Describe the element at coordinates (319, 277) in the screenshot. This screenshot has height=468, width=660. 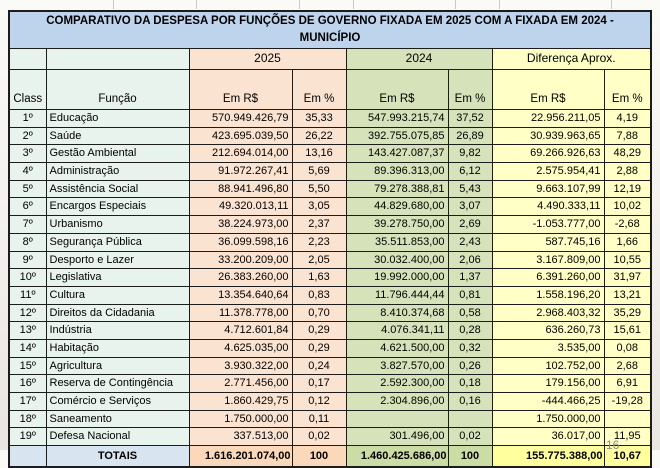
I see `row-2025-pct: 1,63` at that location.